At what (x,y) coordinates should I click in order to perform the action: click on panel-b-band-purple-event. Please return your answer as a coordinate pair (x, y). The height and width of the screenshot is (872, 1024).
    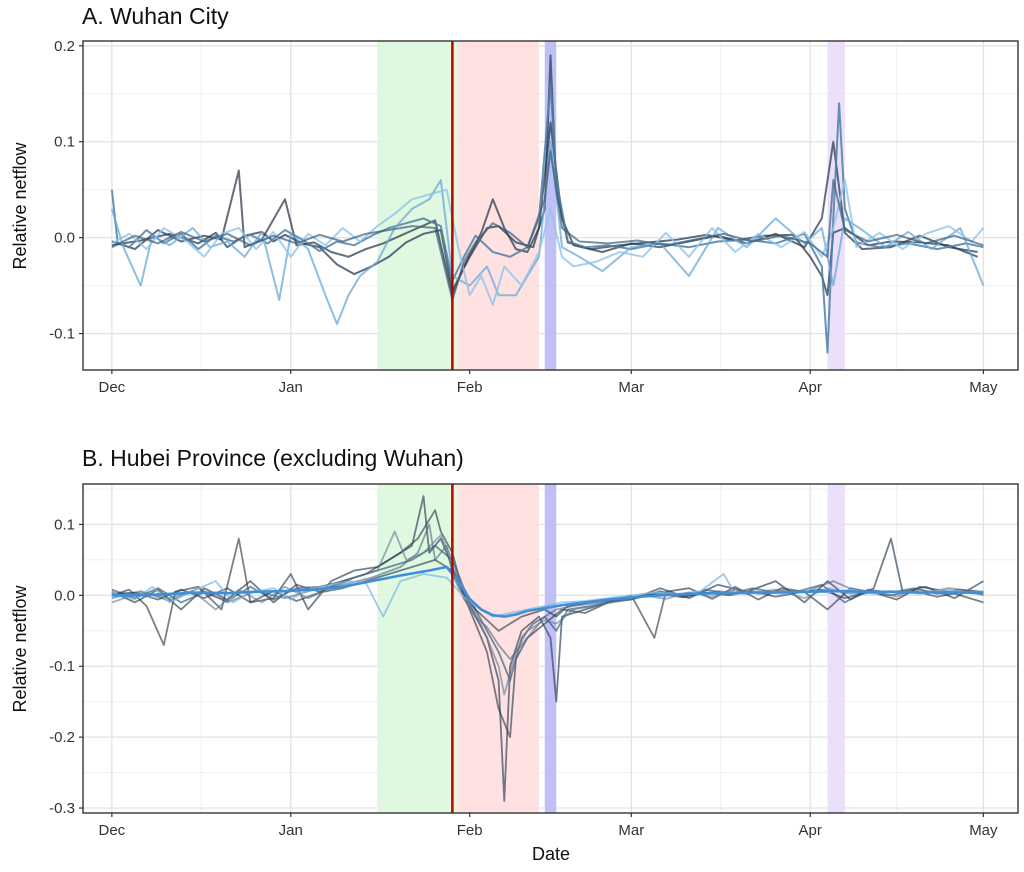
    Looking at the image, I should click on (836, 648).